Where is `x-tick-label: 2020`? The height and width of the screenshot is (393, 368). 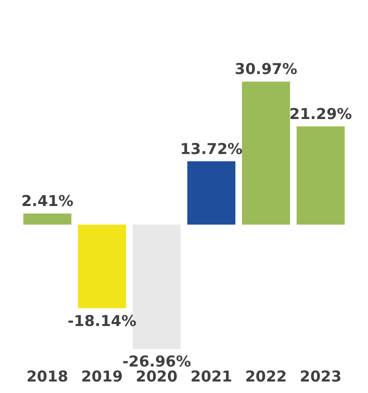
x-tick-label: 2020 is located at coordinates (157, 377).